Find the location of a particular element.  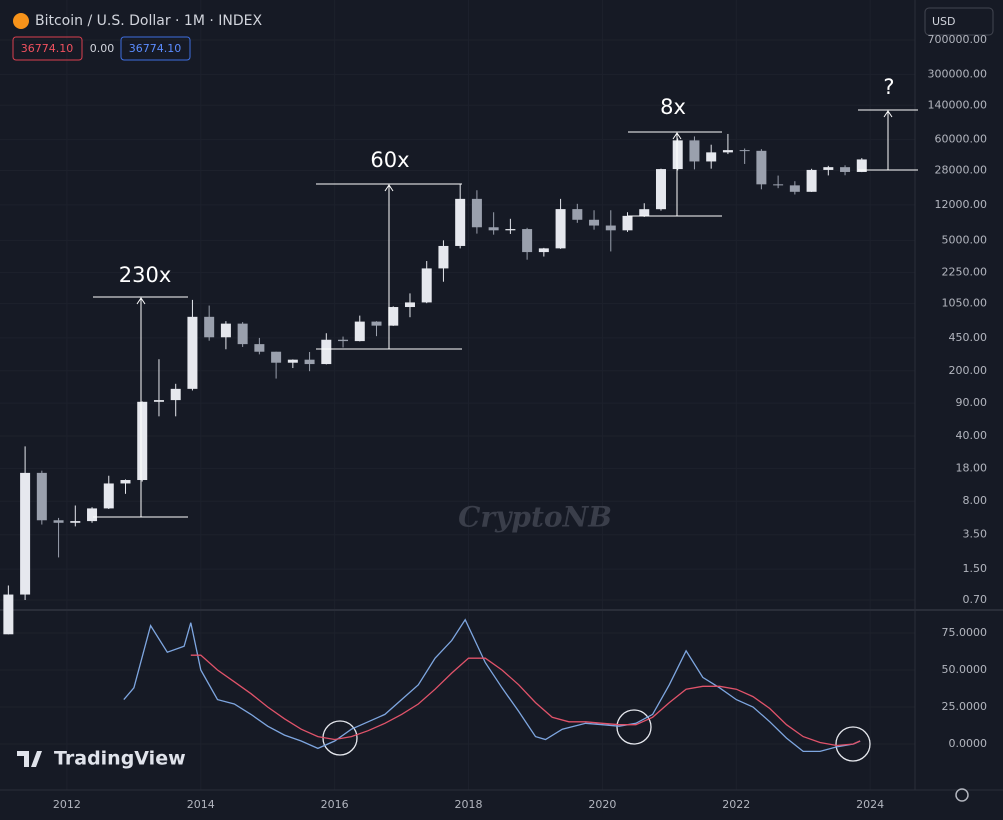

y-tick-label: 200.00 is located at coordinates (968, 370).